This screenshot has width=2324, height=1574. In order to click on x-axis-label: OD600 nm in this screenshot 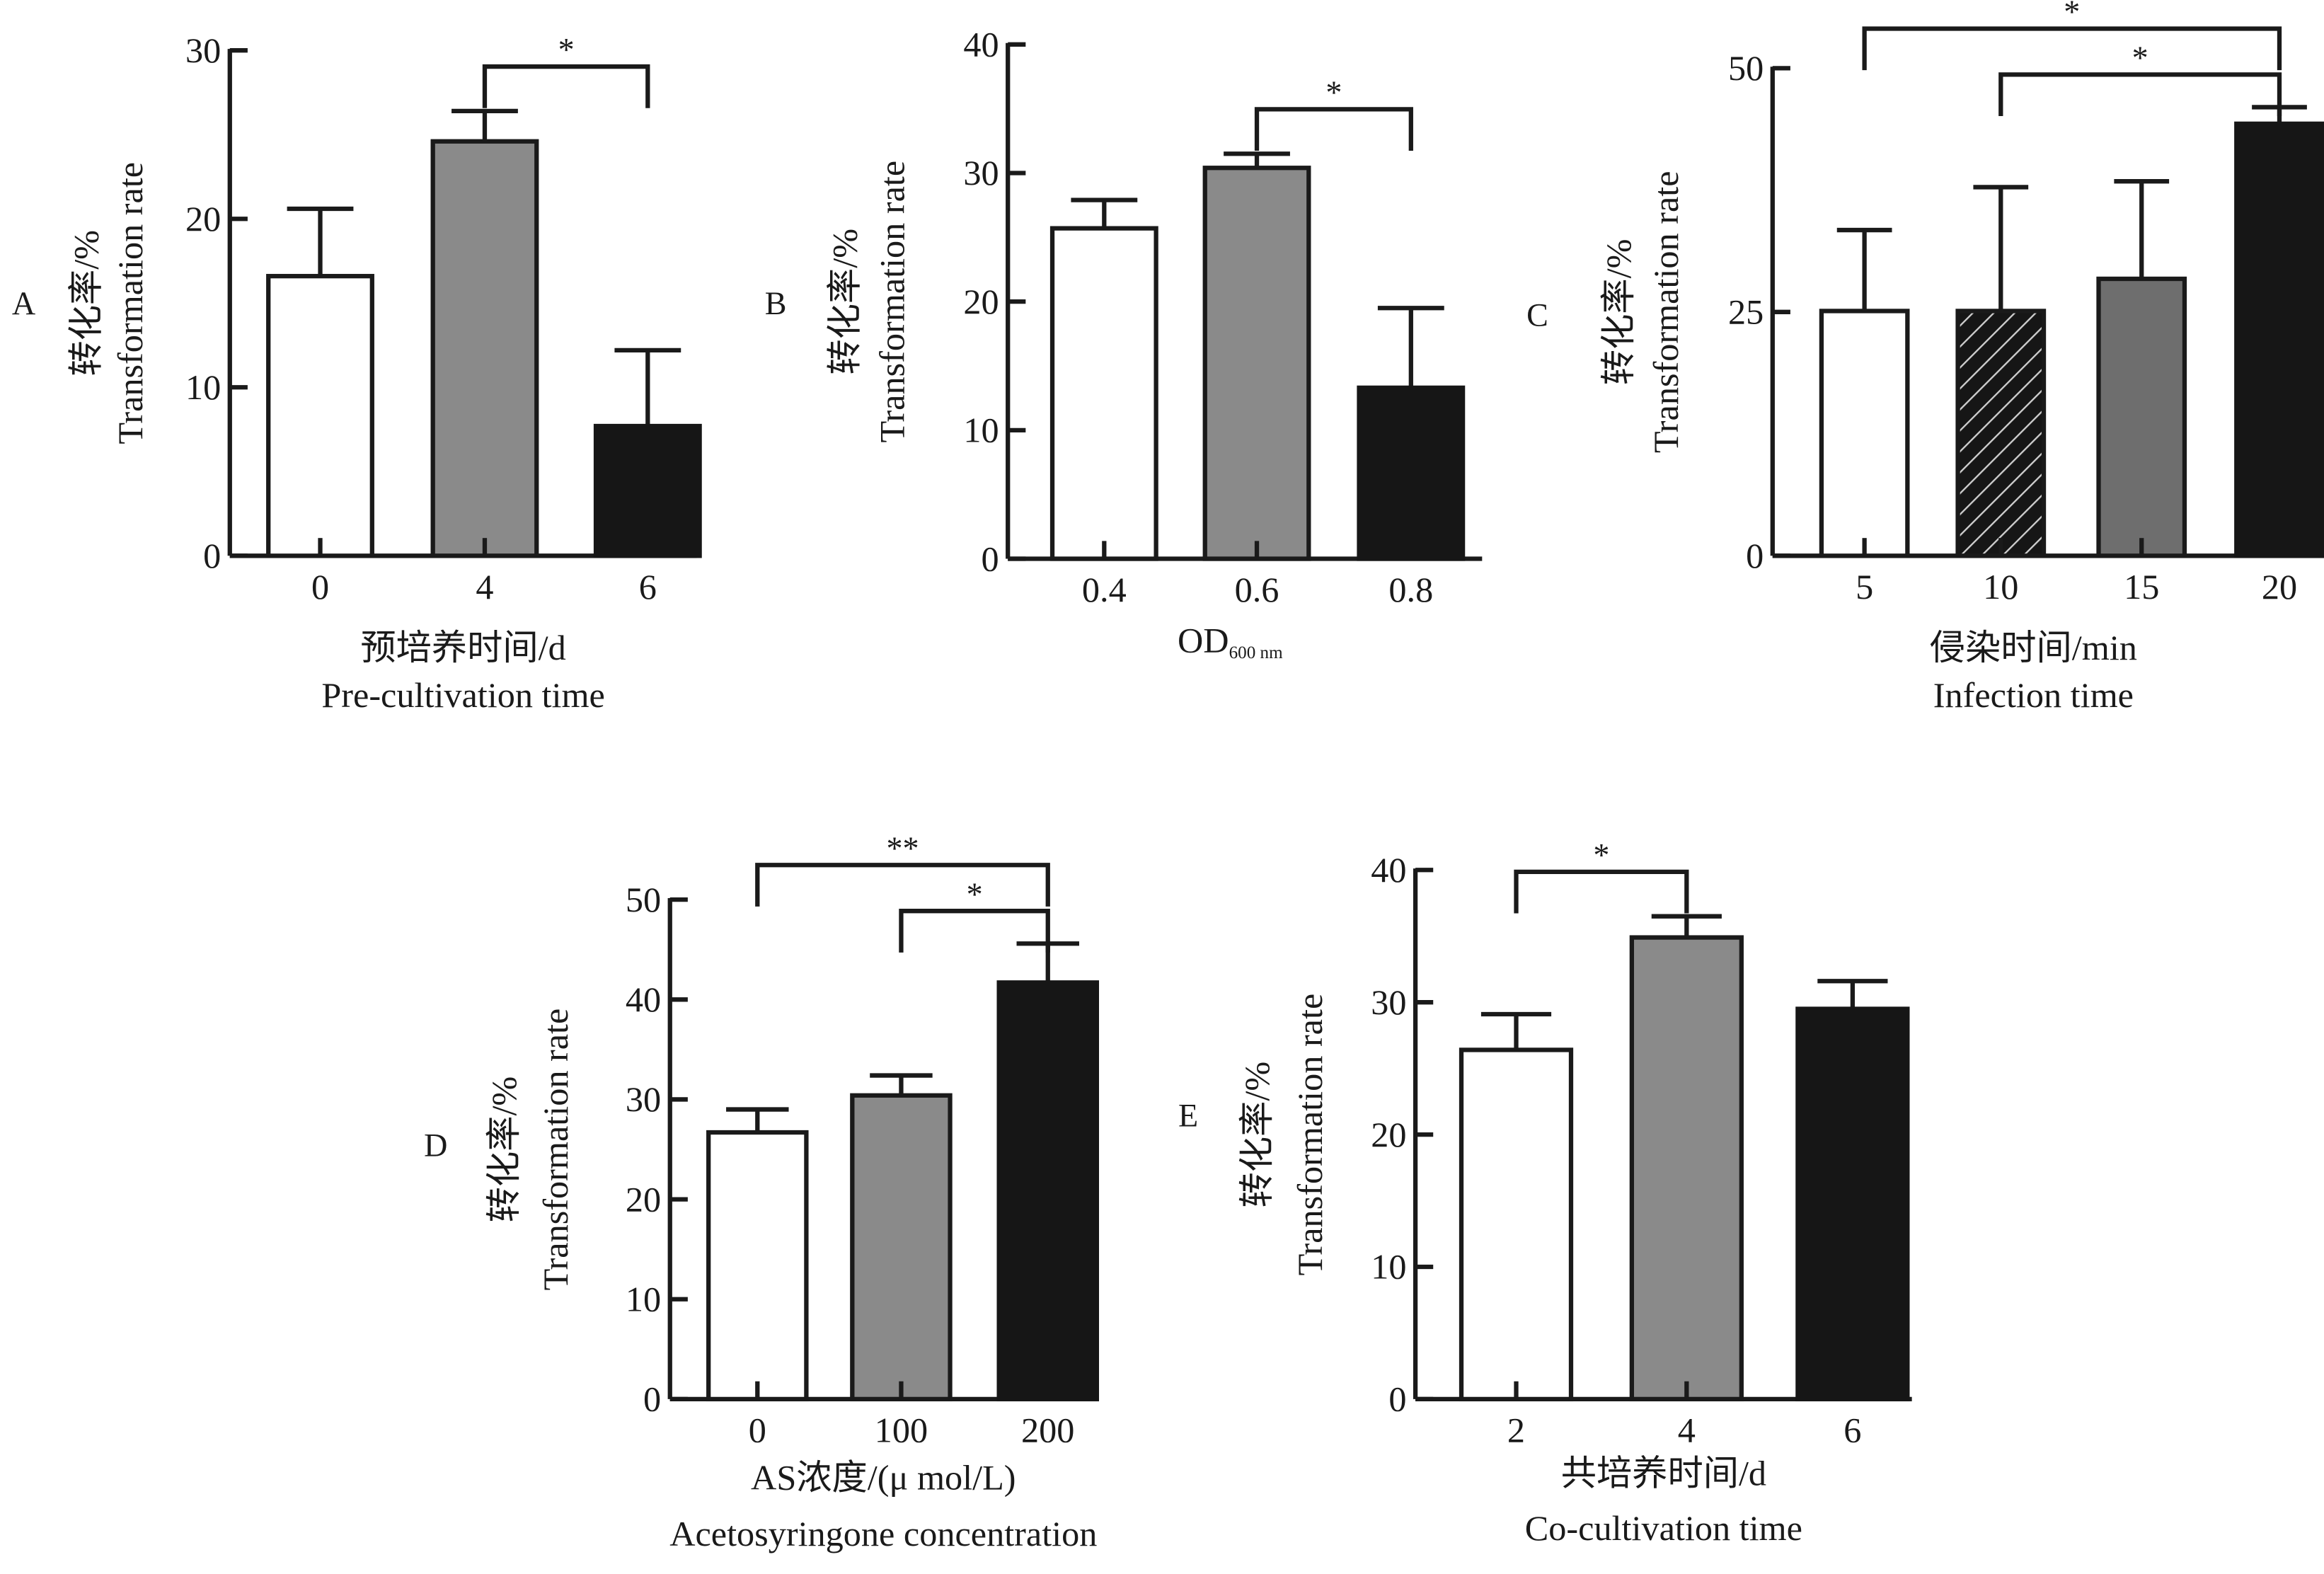, I will do `click(1230, 641)`.